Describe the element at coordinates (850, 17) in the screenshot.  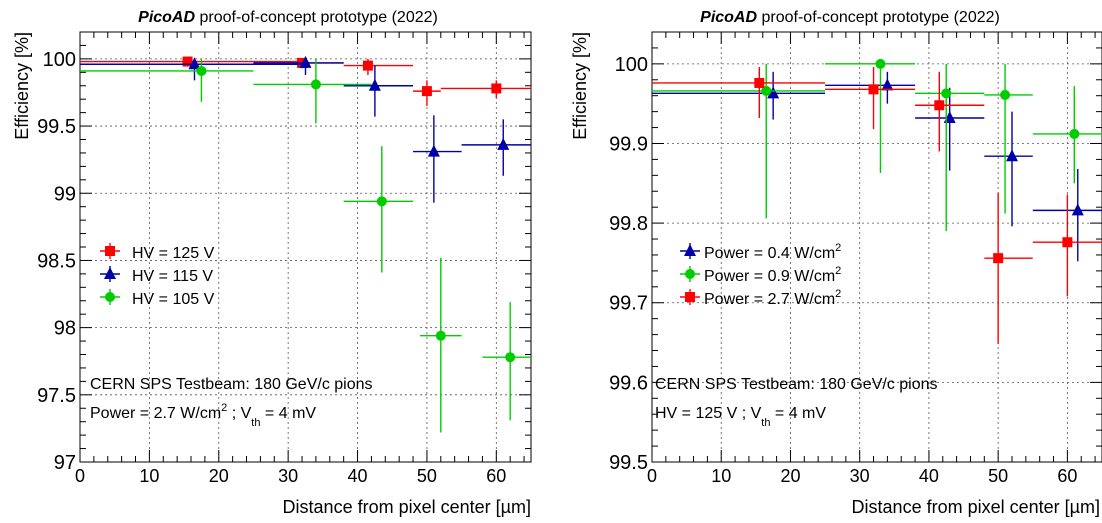
I see `chart-title: PicoAD proof-of-concept prototype (2022)` at that location.